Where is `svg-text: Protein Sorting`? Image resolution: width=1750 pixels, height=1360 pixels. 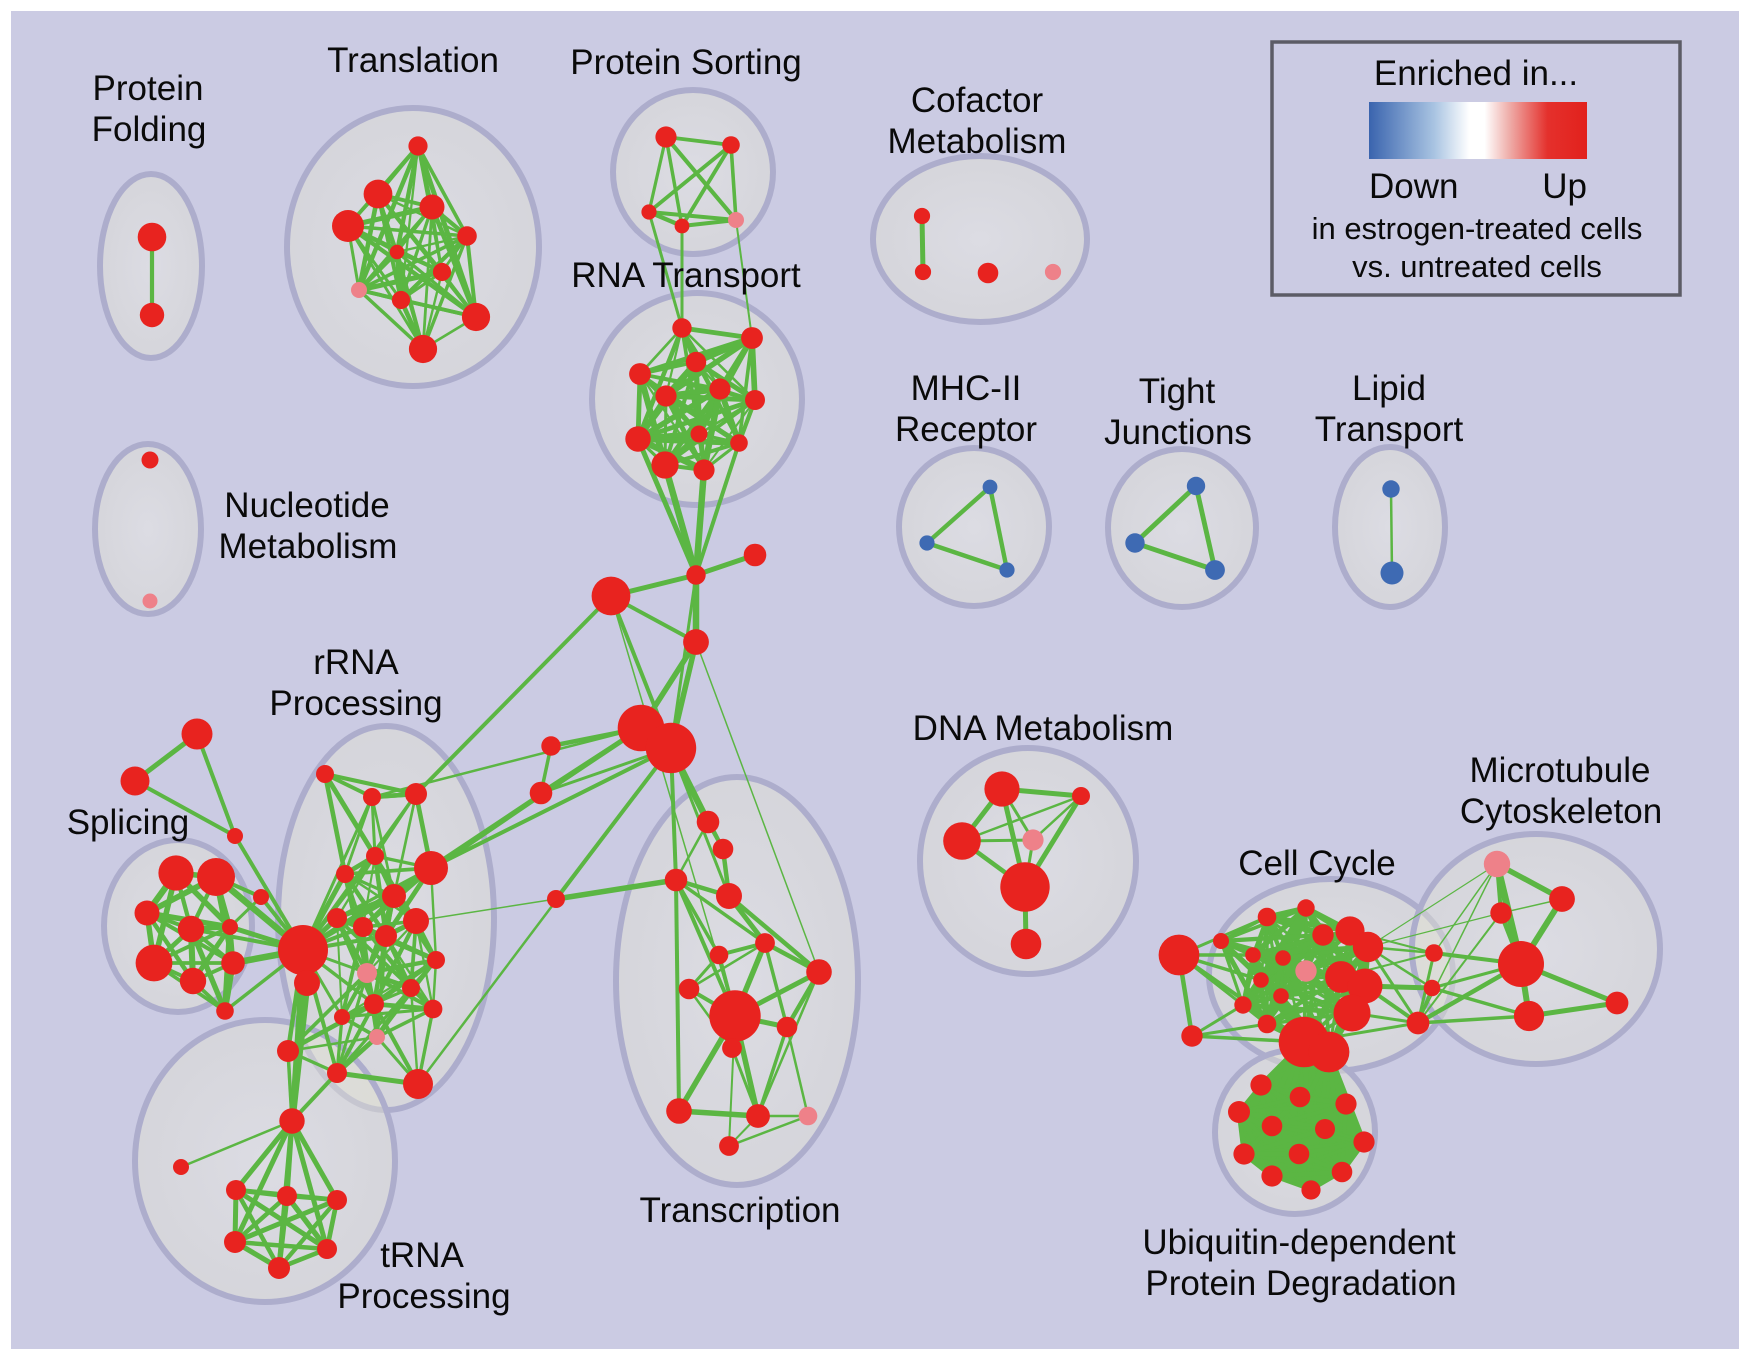
svg-text: Protein Sorting is located at coordinates (686, 62).